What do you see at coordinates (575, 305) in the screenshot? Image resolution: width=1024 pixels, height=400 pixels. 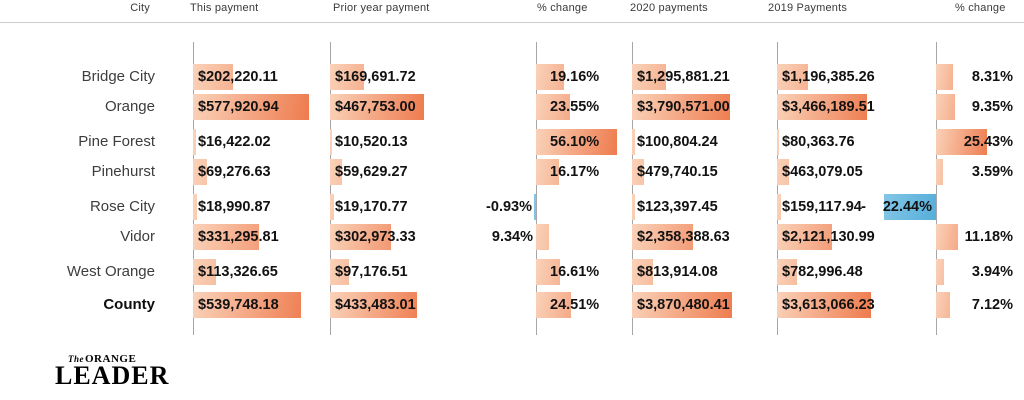 I see `pct-change-recent-value: 24.51%` at bounding box center [575, 305].